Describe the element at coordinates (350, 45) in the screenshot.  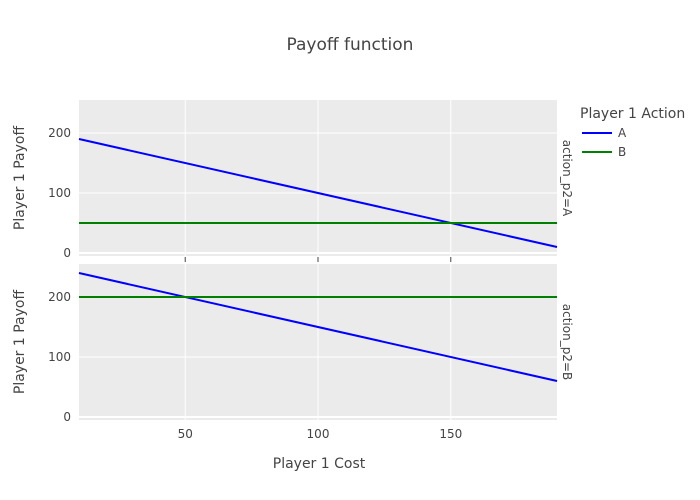
I see `chart-title: Payoff function` at that location.